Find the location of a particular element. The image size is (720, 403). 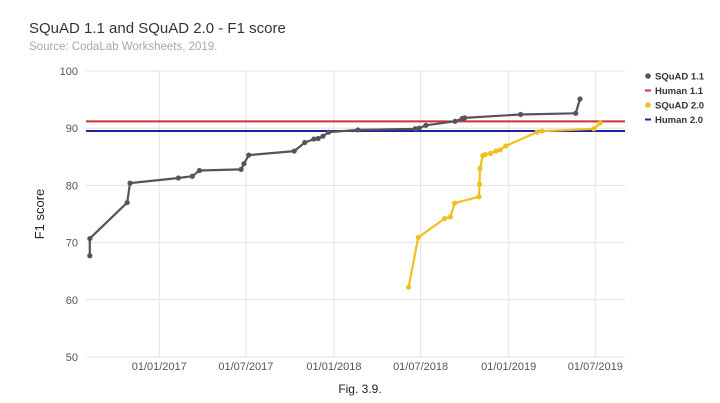

x-tick-label: 01/01/2019 is located at coordinates (508, 367).